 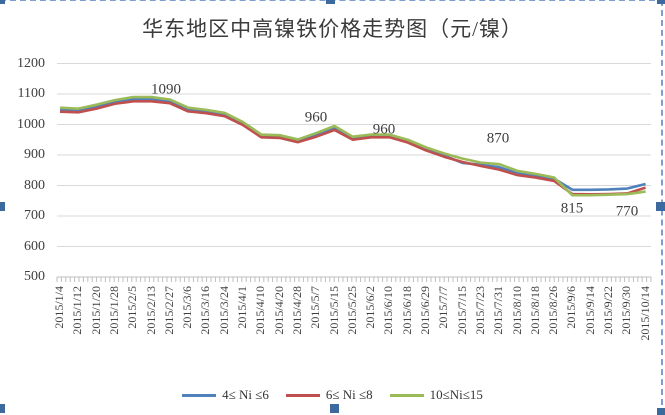 What do you see at coordinates (461, 310) in the screenshot?
I see `x-axis-label: 2015/7/15` at bounding box center [461, 310].